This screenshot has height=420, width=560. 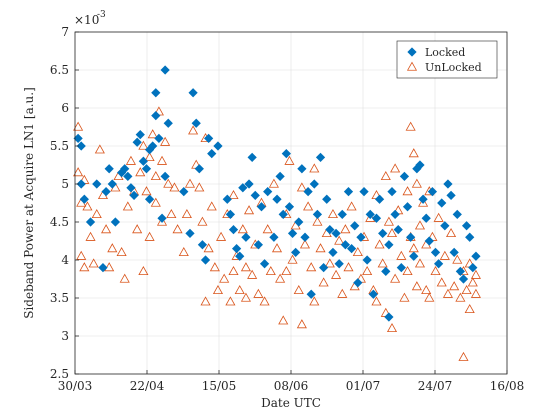 I want to click on legend-marker-unlocked, so click(x=412, y=66).